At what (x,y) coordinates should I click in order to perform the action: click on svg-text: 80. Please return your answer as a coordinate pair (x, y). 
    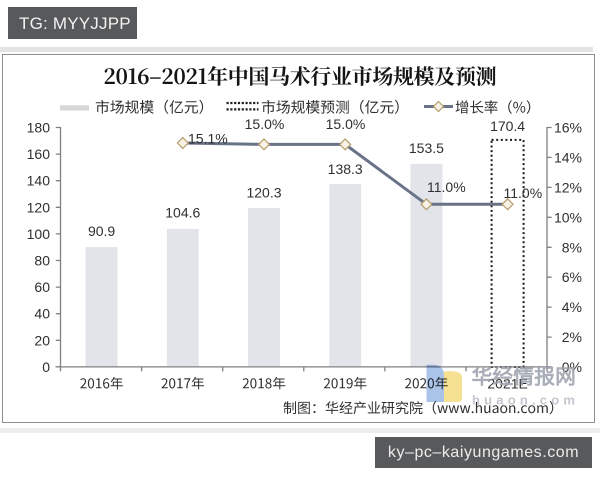
    Looking at the image, I should click on (42, 261).